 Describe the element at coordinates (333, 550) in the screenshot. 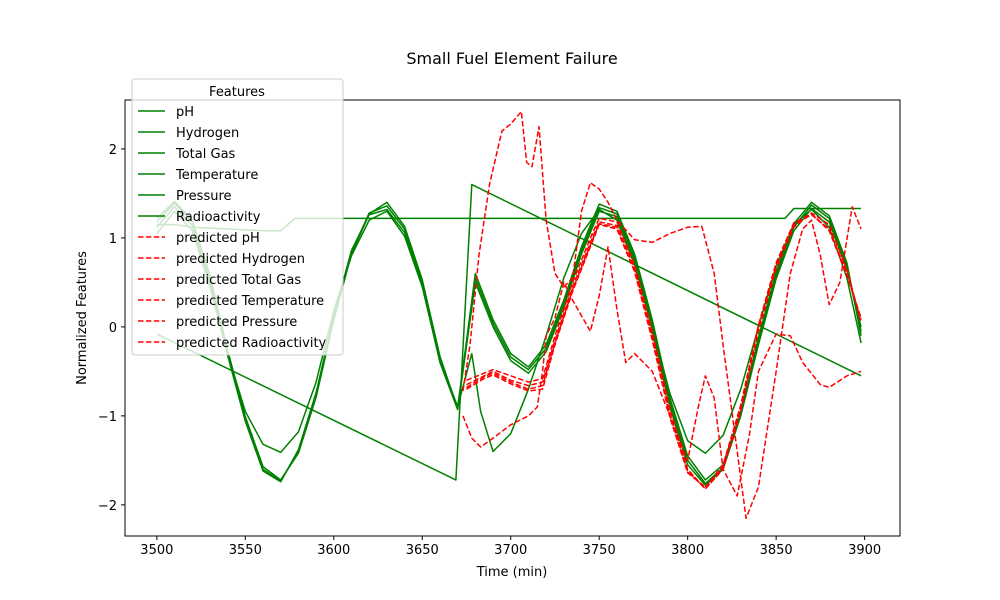

I see `x-tick-label: 3600` at that location.